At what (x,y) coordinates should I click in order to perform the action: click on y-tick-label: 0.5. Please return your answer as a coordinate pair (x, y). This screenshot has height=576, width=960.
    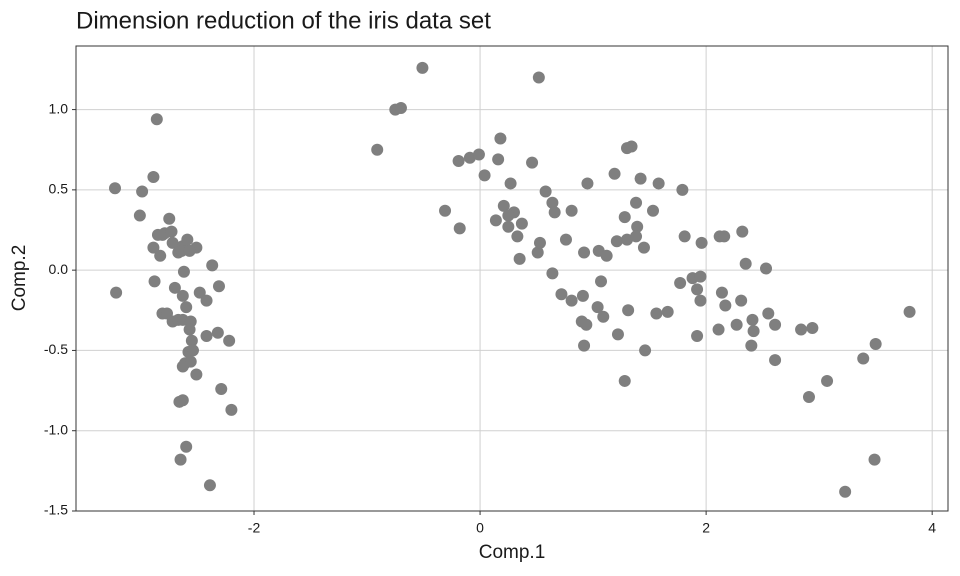
    Looking at the image, I should click on (59, 189).